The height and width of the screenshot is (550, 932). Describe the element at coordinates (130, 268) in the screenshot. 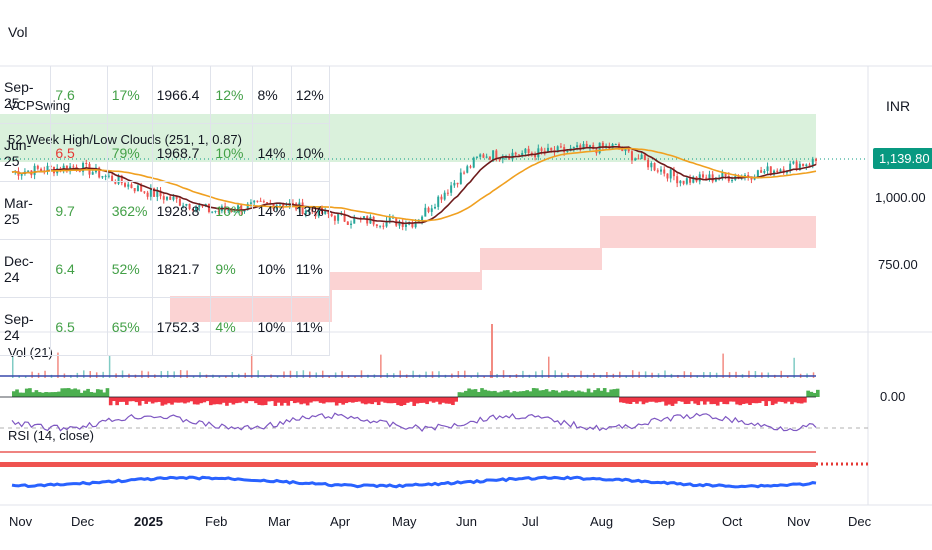

I see `eps-growth-cell: 52%` at that location.